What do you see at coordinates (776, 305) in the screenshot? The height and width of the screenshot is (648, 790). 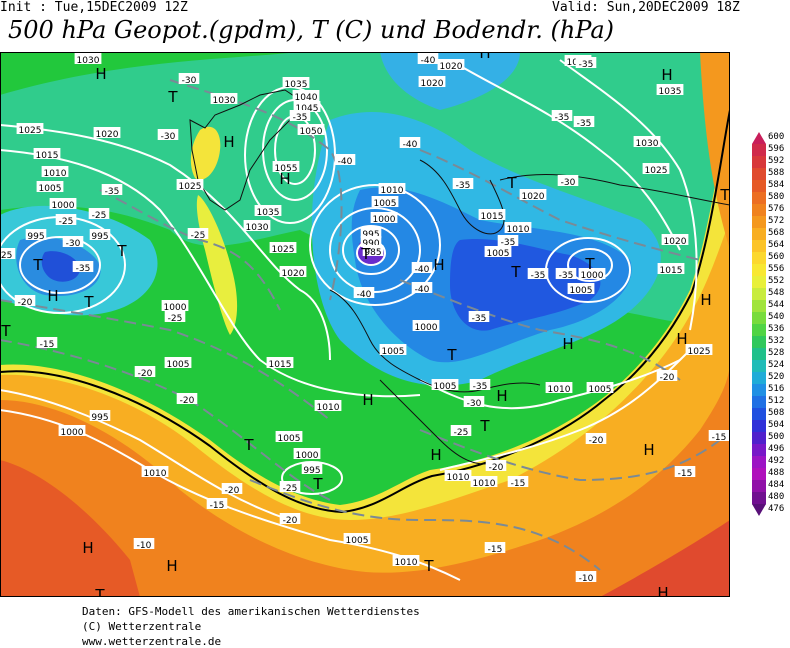 I see `legend-level-label: 544` at bounding box center [776, 305].